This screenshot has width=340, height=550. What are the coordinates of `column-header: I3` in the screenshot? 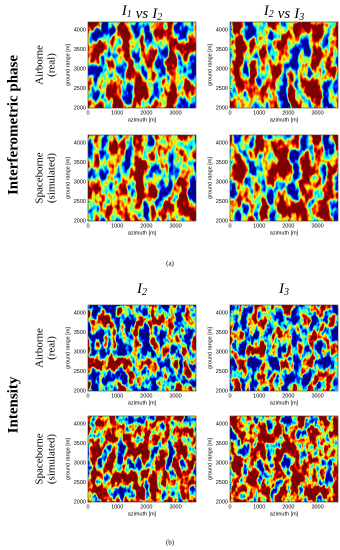 It's located at (283, 289).